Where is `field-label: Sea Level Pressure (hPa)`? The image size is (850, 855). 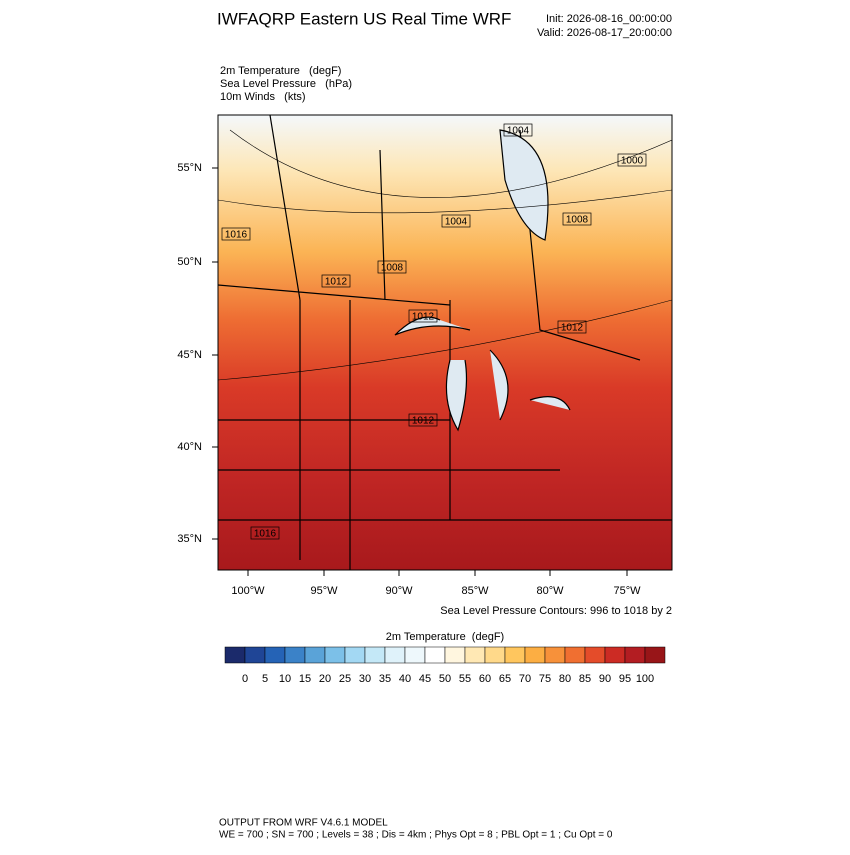
field-label: Sea Level Pressure (hPa) is located at coordinates (286, 84).